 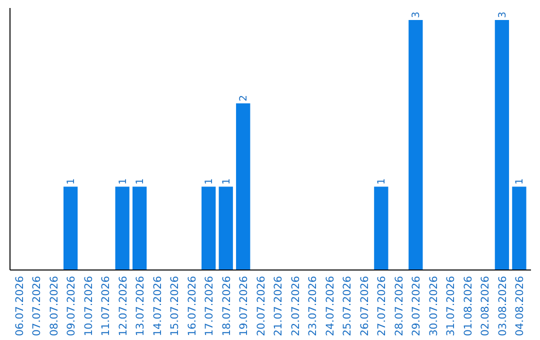 I want to click on x-tick-label: 18.07.2026, so click(x=226, y=306).